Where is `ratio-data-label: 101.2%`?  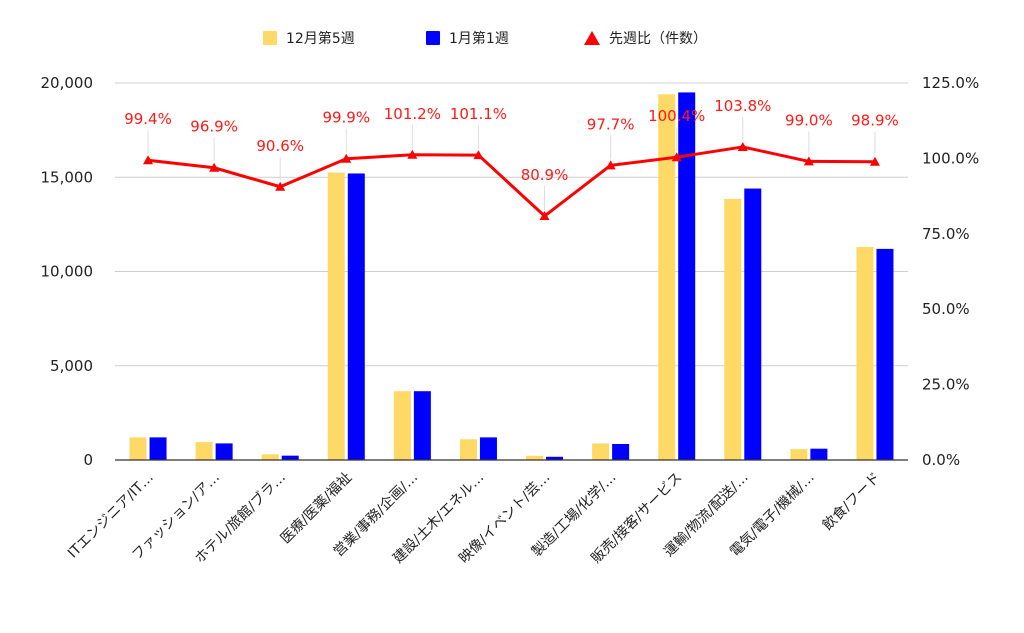
ratio-data-label: 101.2% is located at coordinates (412, 114).